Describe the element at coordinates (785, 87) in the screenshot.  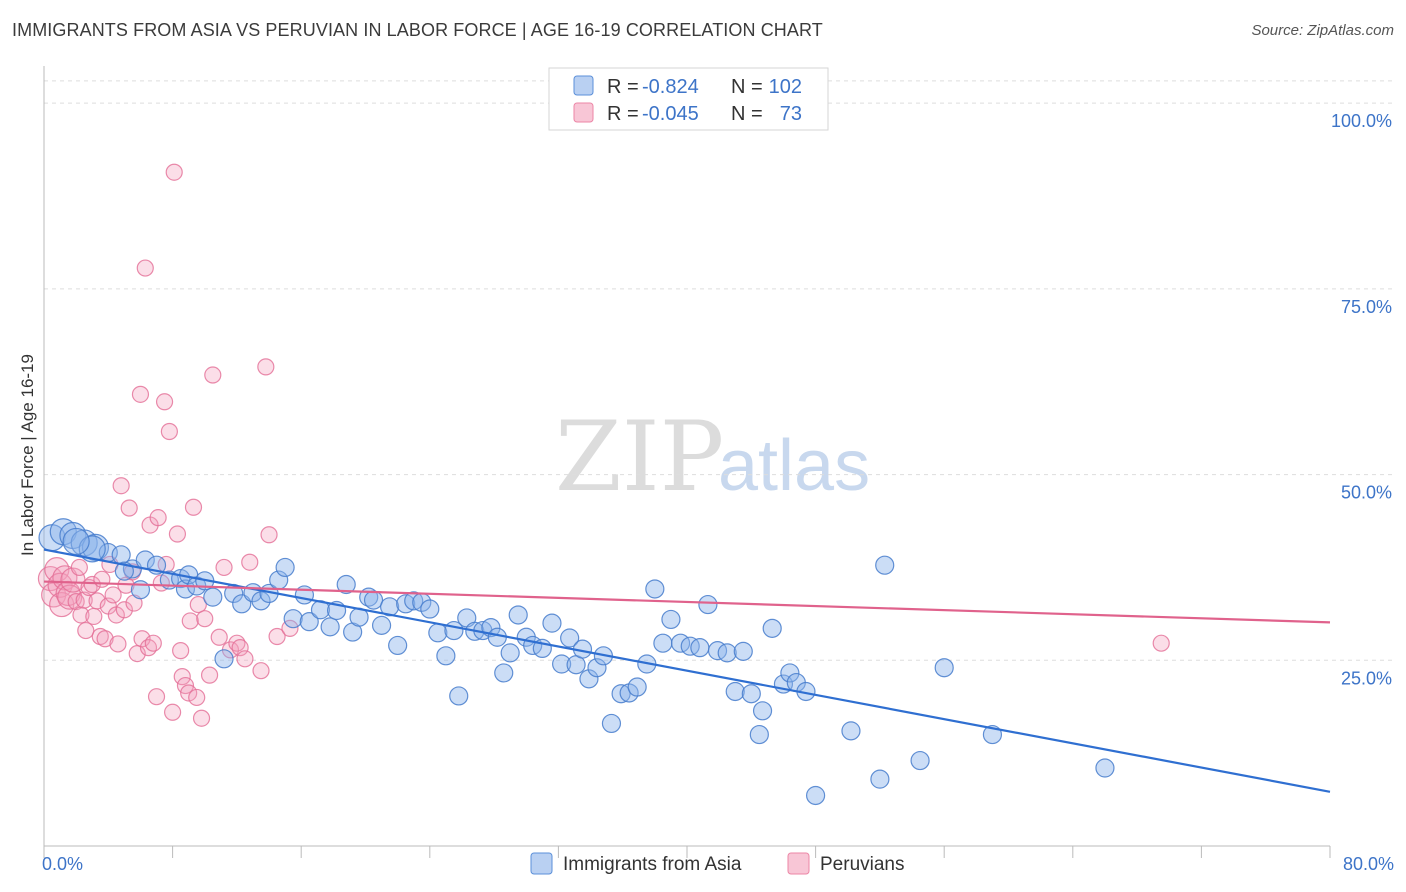
I see `legend-n-value-asia: 102` at that location.